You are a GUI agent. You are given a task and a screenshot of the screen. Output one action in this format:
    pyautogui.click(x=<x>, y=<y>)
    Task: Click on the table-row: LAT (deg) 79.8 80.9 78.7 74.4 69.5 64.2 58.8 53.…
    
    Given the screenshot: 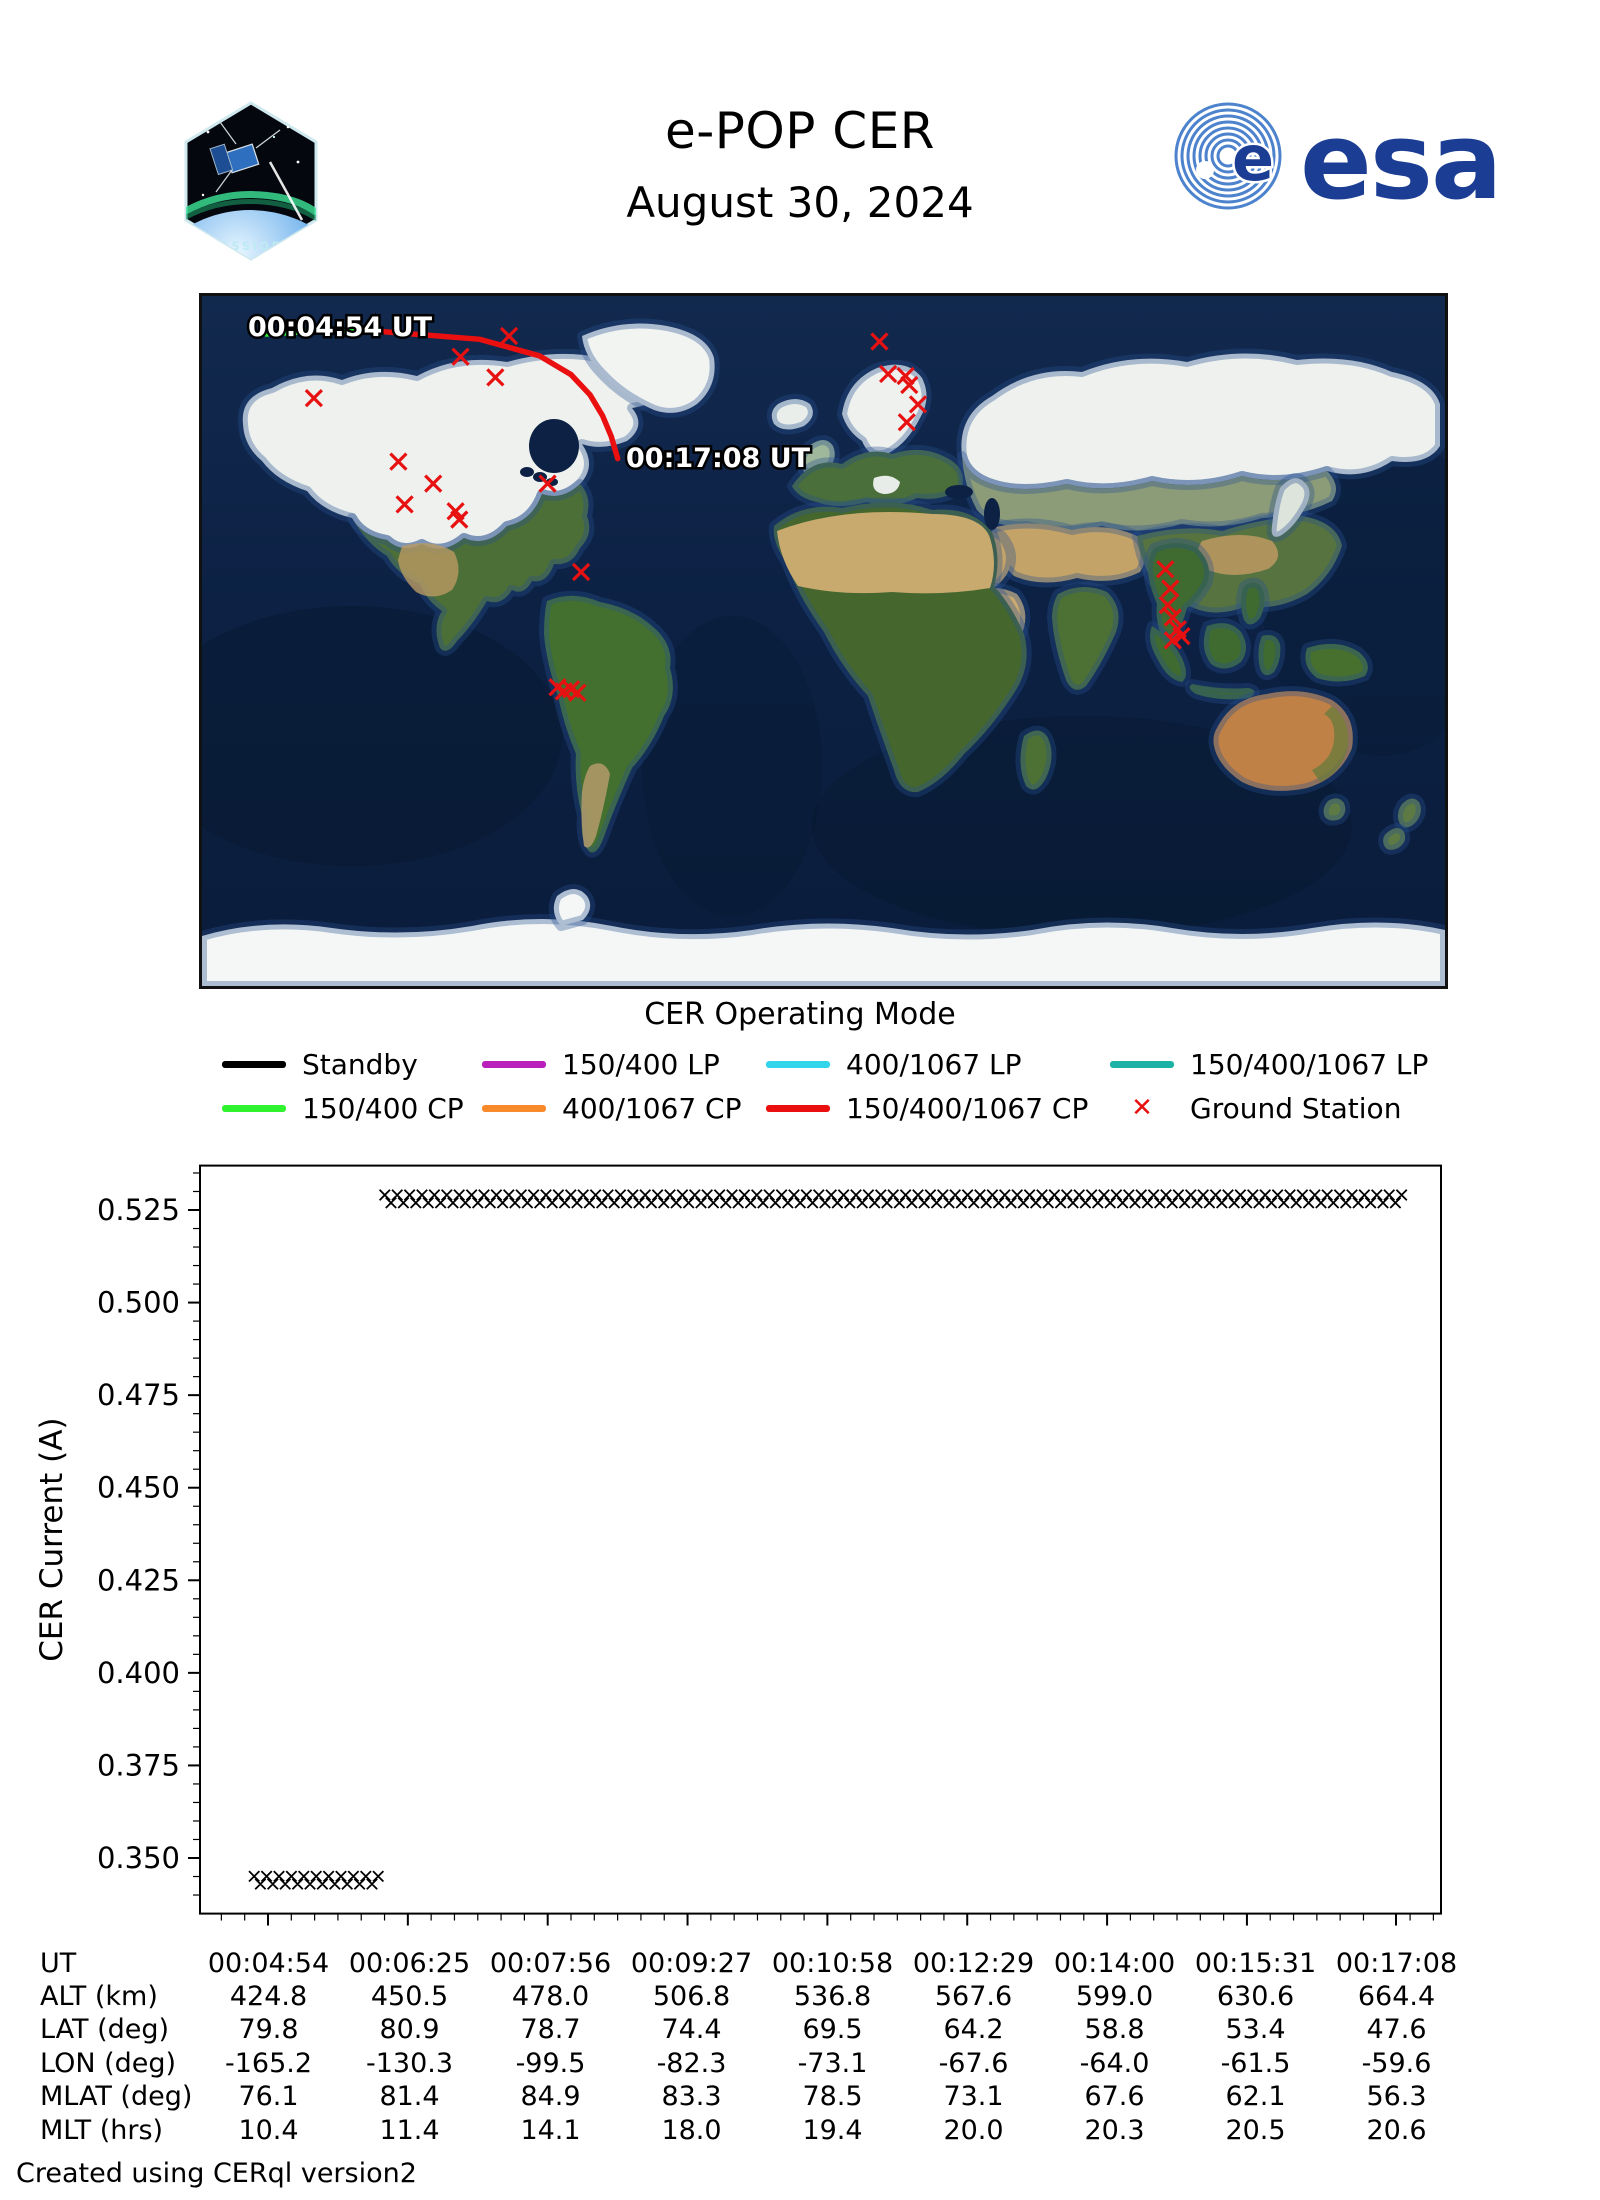 What is the action you would take?
    pyautogui.click(x=753, y=2030)
    